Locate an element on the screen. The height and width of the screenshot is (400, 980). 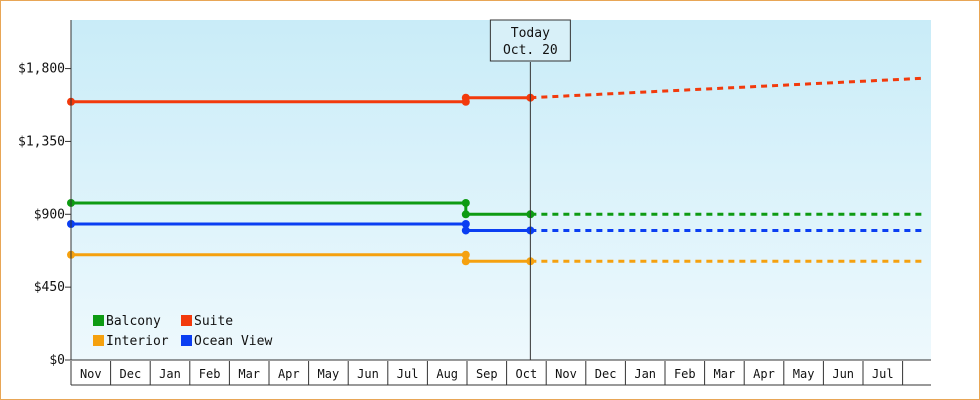
legend-label: Interior is located at coordinates (137, 341).